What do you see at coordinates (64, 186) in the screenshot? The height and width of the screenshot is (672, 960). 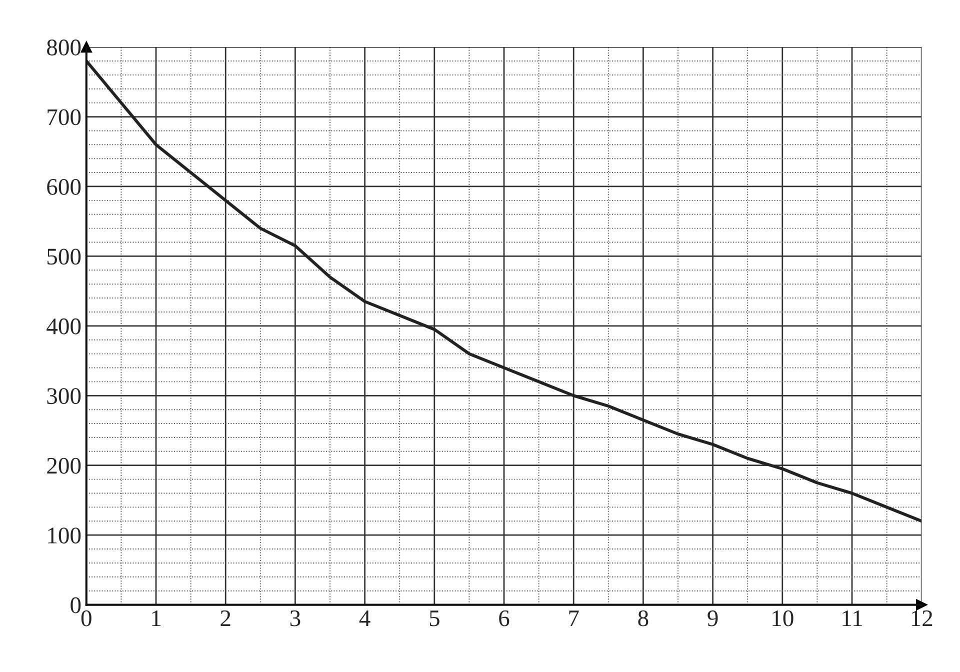 I see `y-tick-label: 600` at bounding box center [64, 186].